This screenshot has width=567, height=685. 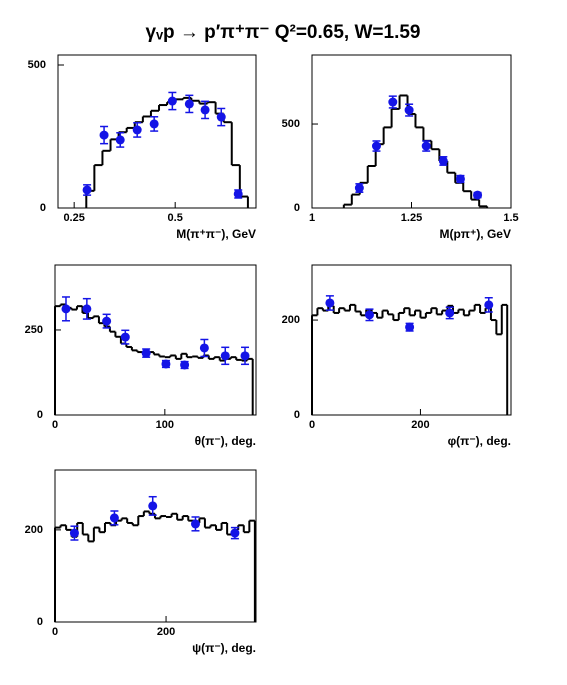 What do you see at coordinates (165, 425) in the screenshot?
I see `x-tick-label: 100` at bounding box center [165, 425].